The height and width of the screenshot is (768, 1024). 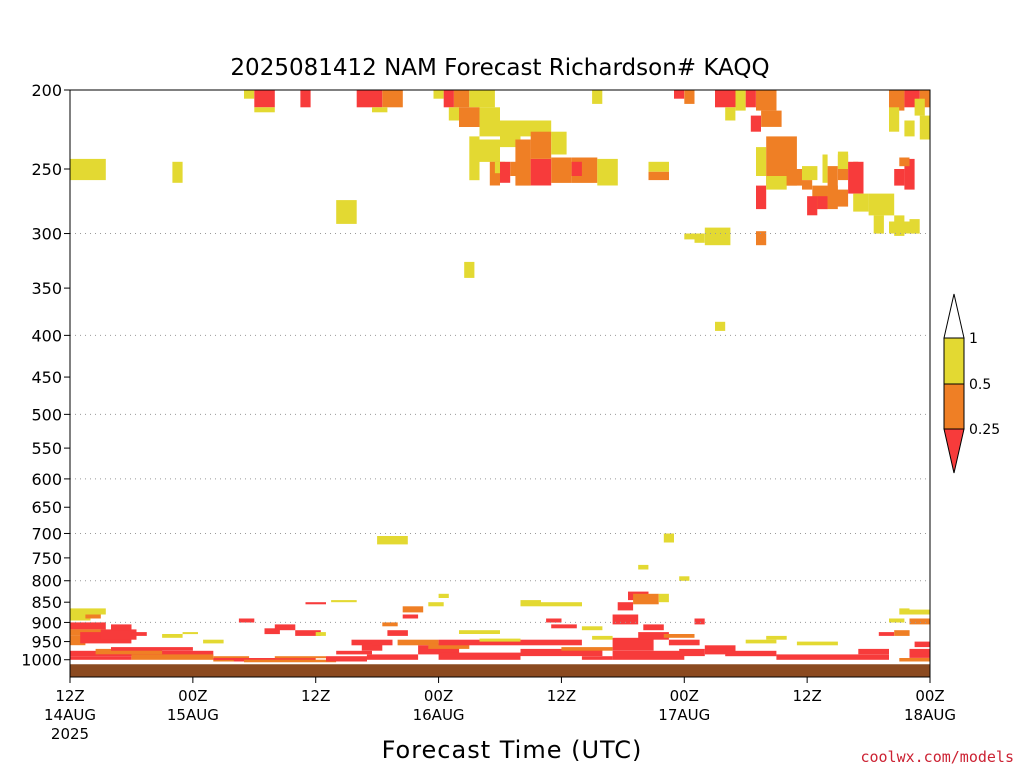 I want to click on y-tick-label: 700, so click(x=46, y=533).